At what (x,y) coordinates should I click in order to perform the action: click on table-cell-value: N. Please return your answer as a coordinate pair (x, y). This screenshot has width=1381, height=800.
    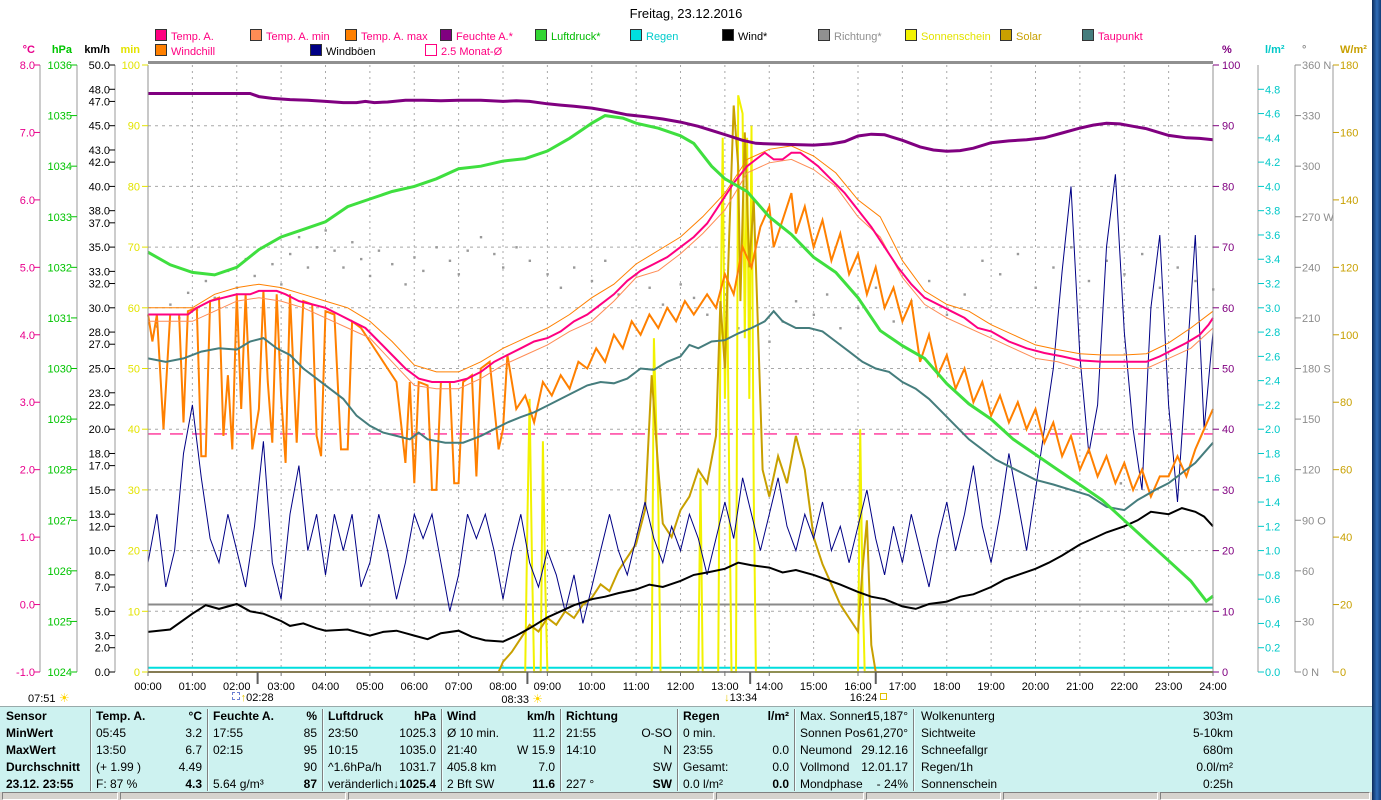
    Looking at the image, I should click on (667, 750).